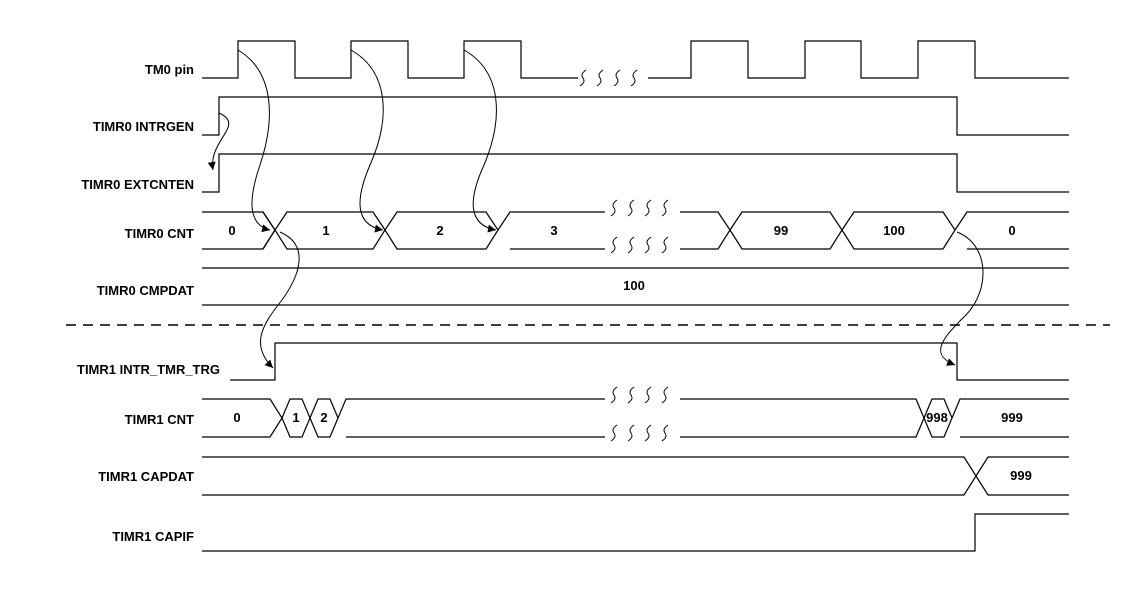  I want to click on signal-label-timr0-cnt: TIMR0 CNT, so click(159, 233).